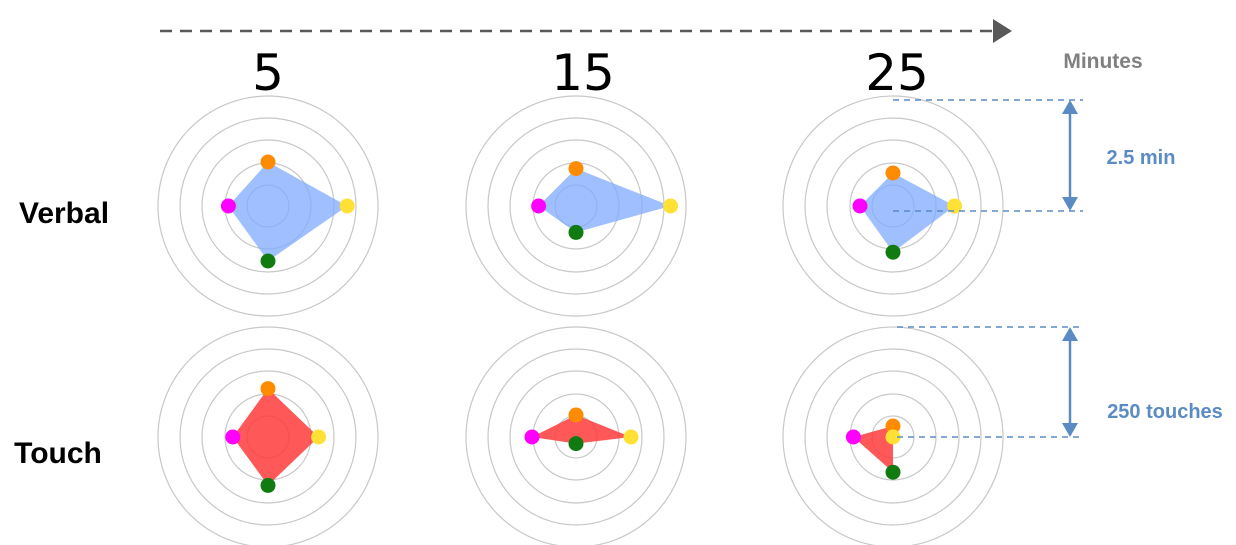 This screenshot has width=1236, height=545. I want to click on radar-panel-touch-25min, so click(893, 435).